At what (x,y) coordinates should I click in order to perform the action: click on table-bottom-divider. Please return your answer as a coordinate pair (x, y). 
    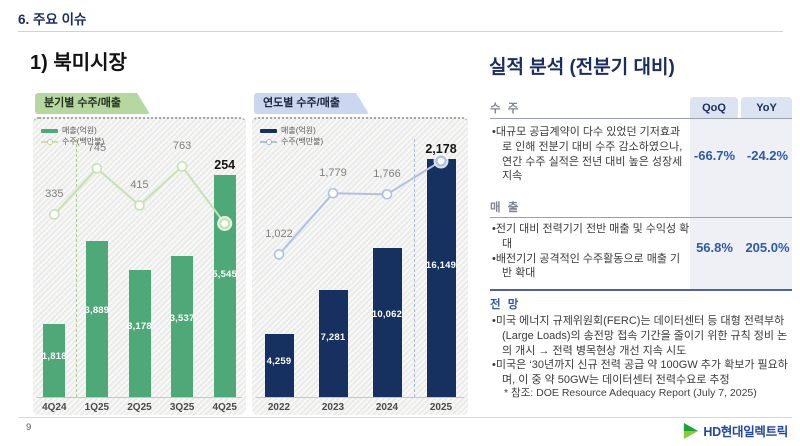
    Looking at the image, I should click on (641, 290).